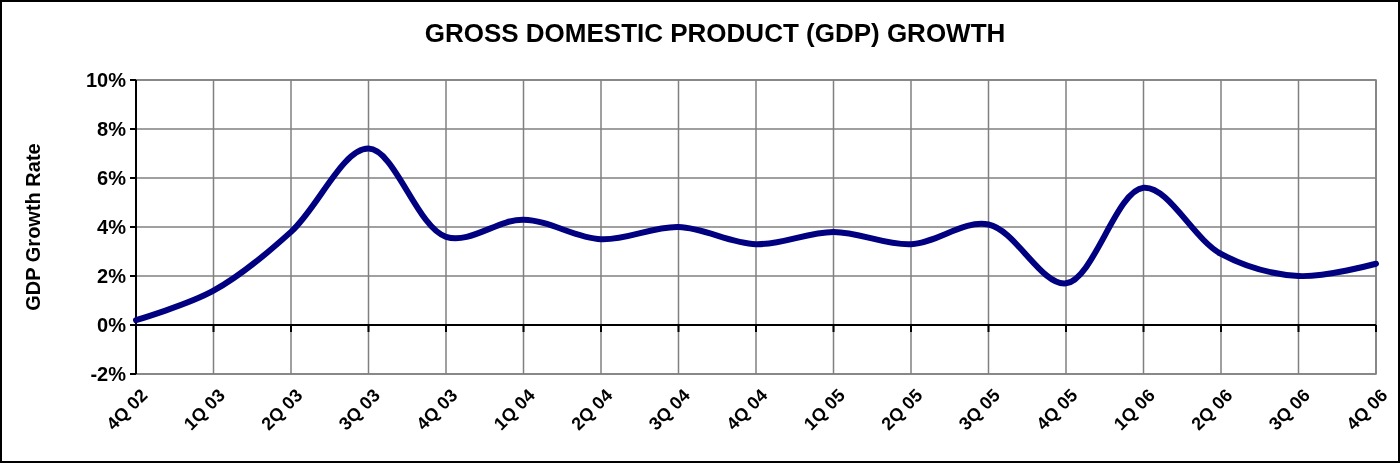 This screenshot has height=463, width=1400. What do you see at coordinates (747, 409) in the screenshot?
I see `x-tick-label: 4Q 04` at bounding box center [747, 409].